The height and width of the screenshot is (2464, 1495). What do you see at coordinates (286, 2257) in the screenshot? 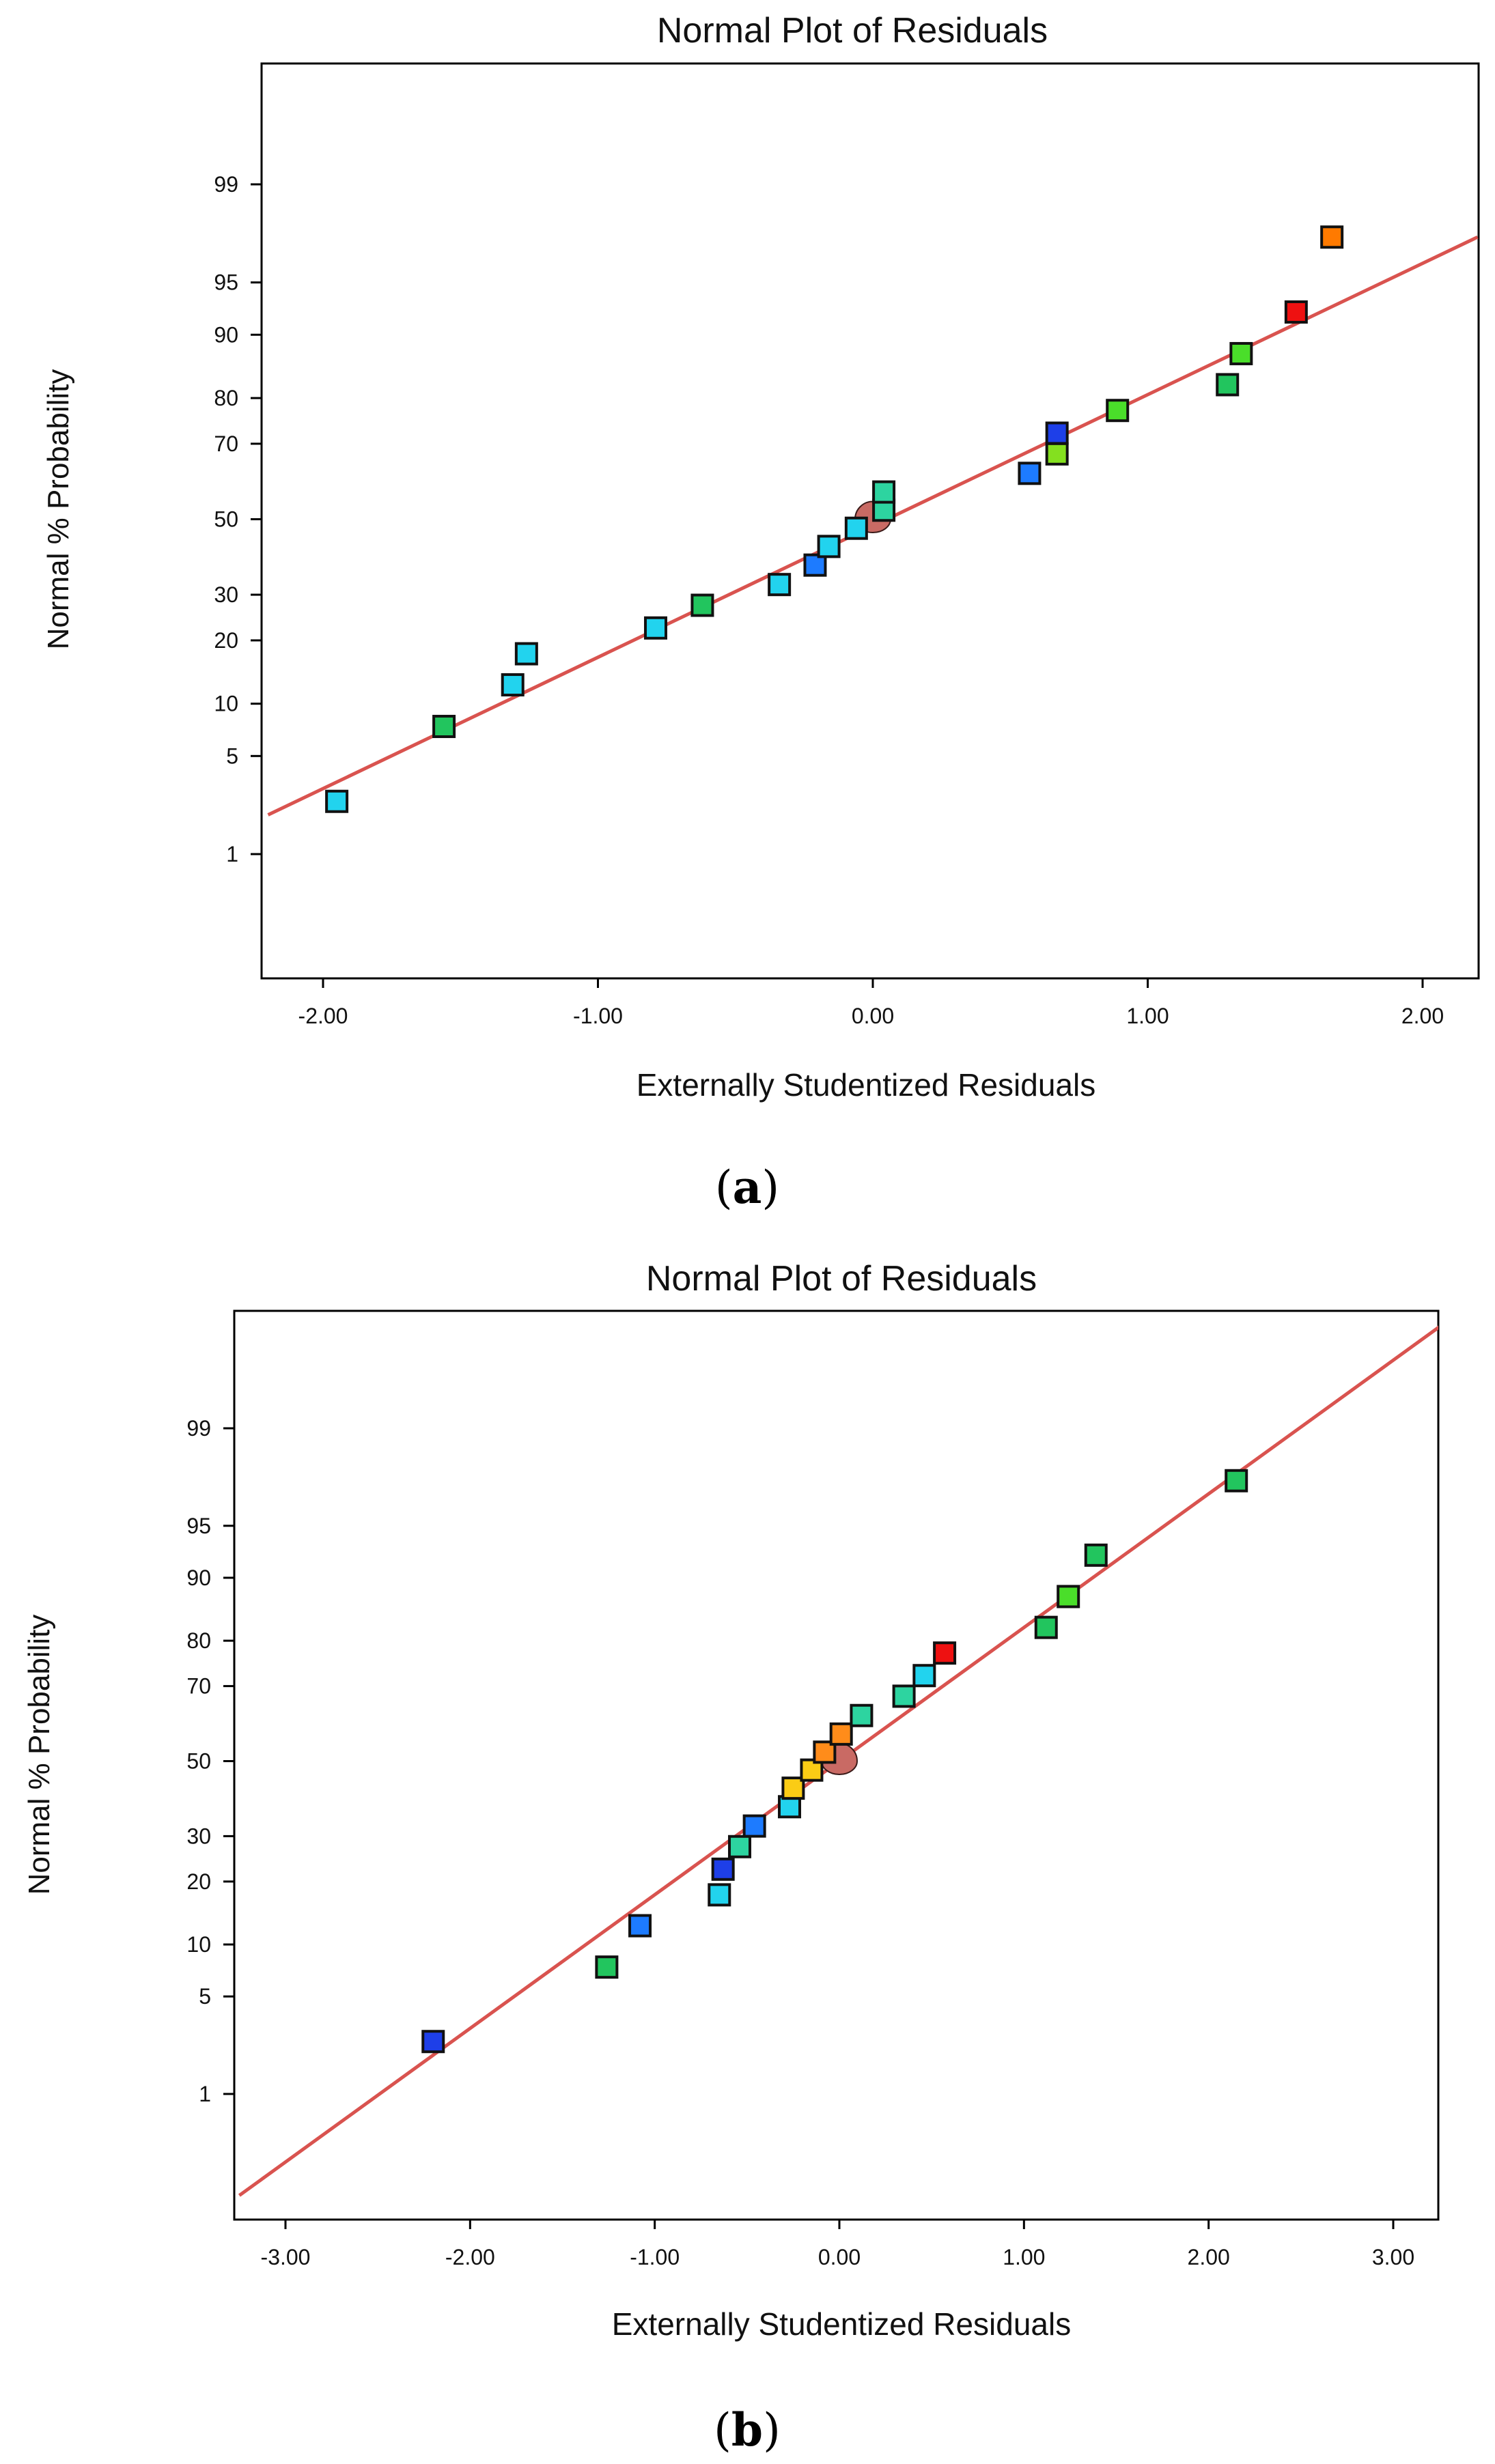
I see `x-tick-label: -3.00` at bounding box center [286, 2257].